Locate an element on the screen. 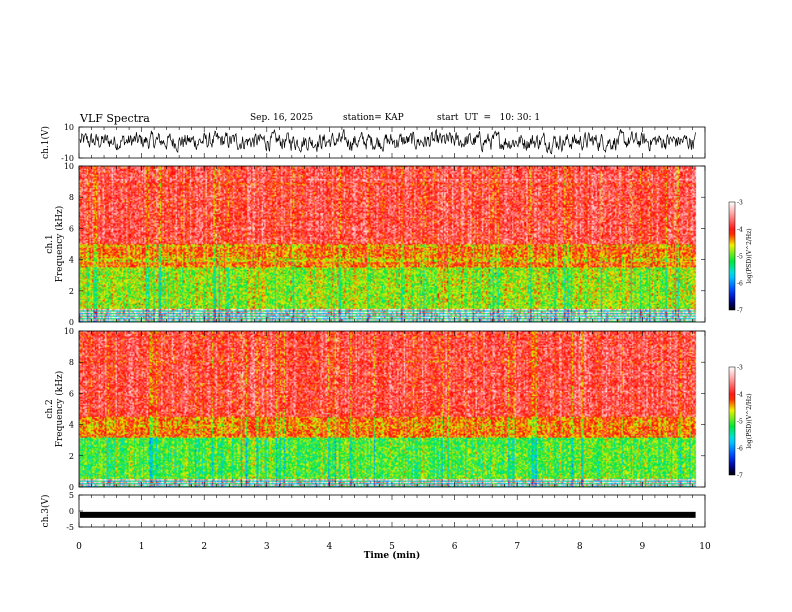 This screenshot has width=792, height=612. ch2-colorbar is located at coordinates (732, 421).